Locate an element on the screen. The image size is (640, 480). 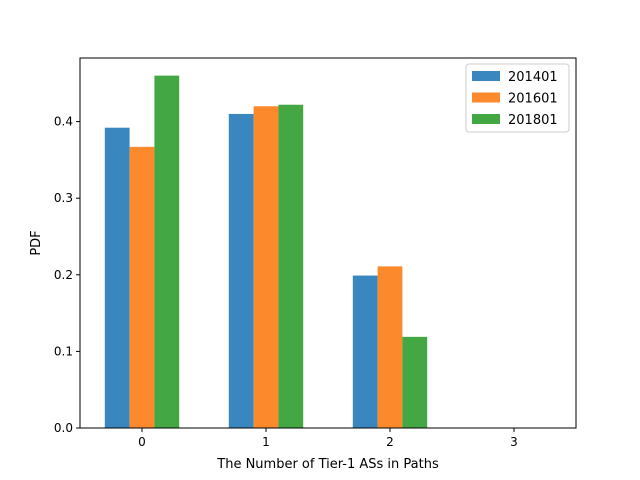
y-tick-label: 0.4 is located at coordinates (63, 122).